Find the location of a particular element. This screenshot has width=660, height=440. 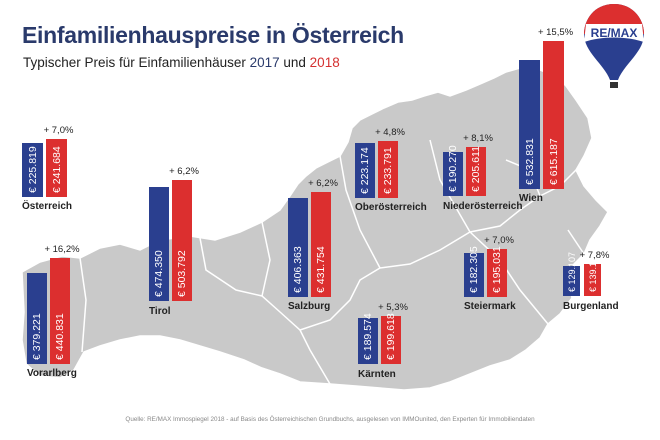

region-label: Österreich is located at coordinates (47, 206).